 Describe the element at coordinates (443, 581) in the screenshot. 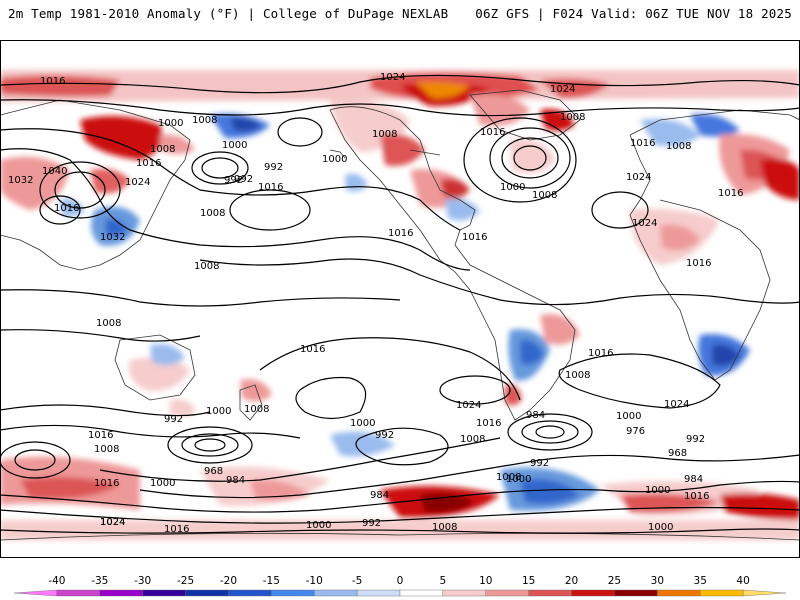

I see `colorbar-tick-label: 5` at that location.